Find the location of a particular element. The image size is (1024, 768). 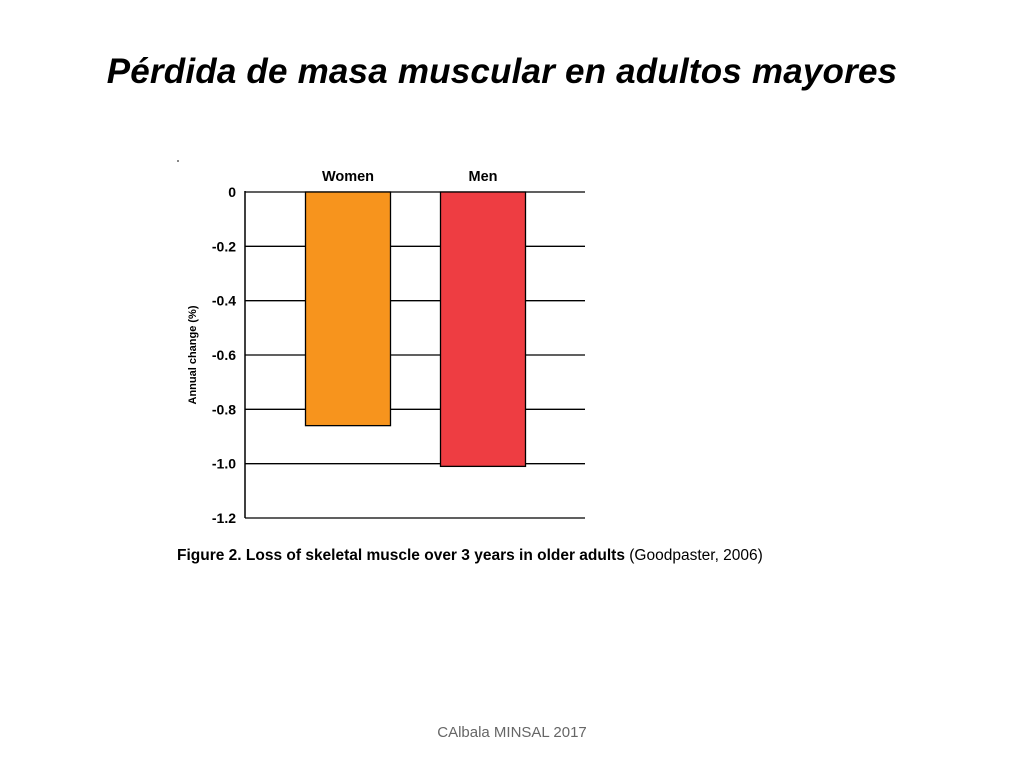

y-tick-label: -1.0 is located at coordinates (224, 464).